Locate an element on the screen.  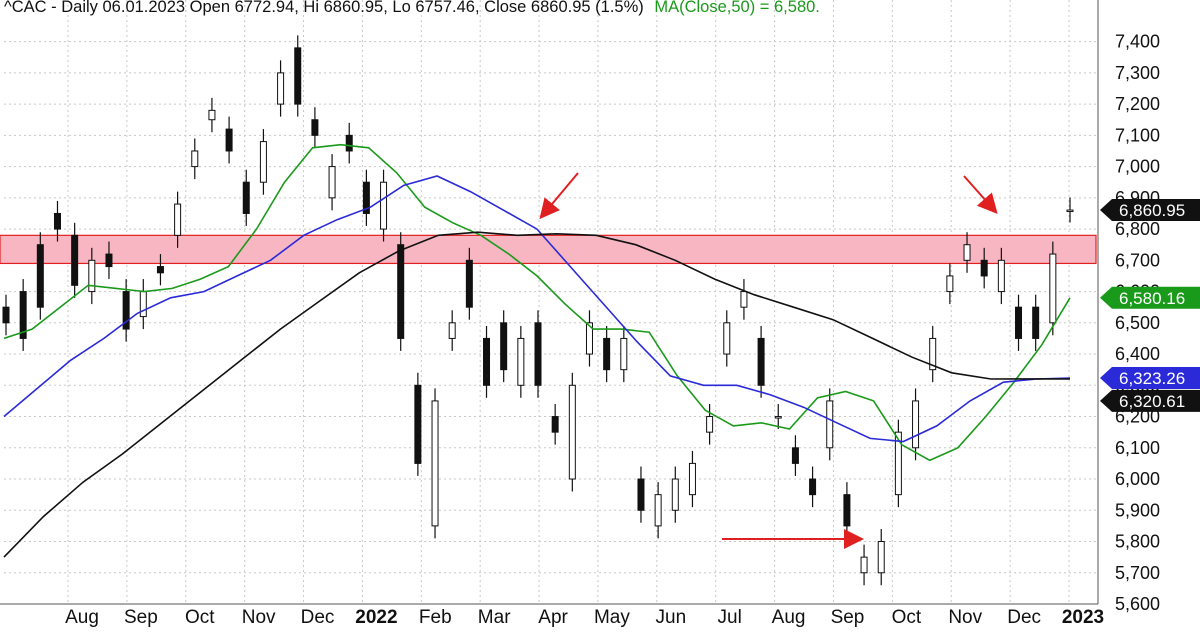
price-tag-text: 6,323.26 is located at coordinates (1152, 378).